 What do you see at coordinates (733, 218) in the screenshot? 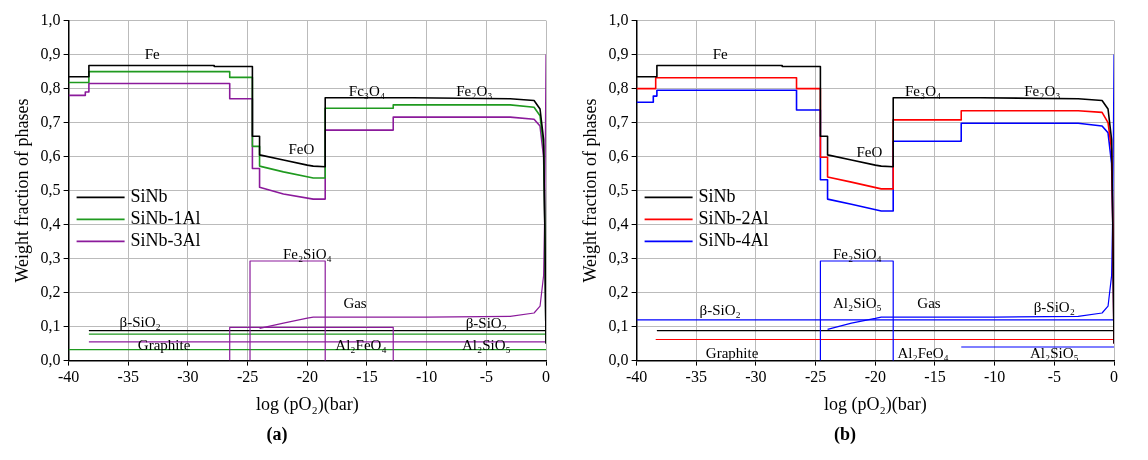
I see `legend-label: SiNb-2Al` at bounding box center [733, 218].